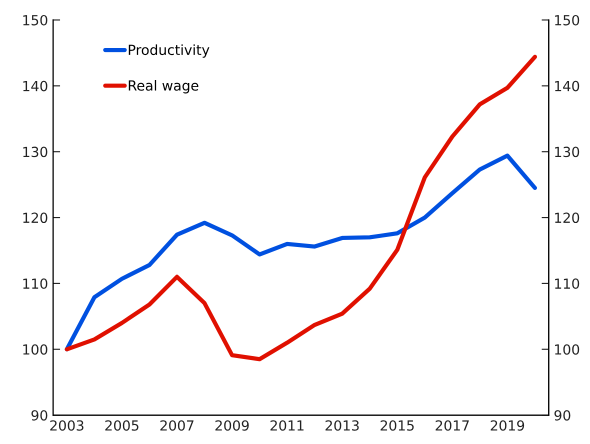 This screenshot has height=444, width=590. I want to click on y2-tick-label: 140, so click(567, 86).